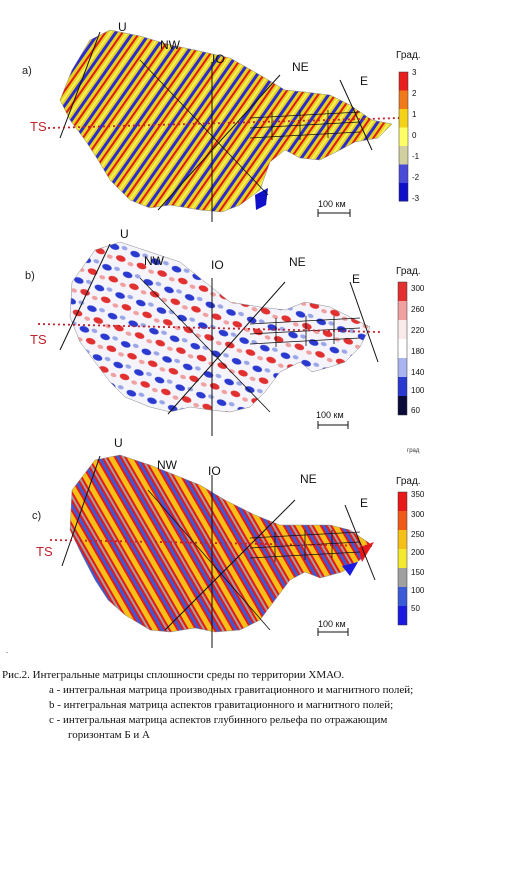 The width and height of the screenshot is (510, 894). I want to click on colorbar-tick: 260, so click(418, 309).